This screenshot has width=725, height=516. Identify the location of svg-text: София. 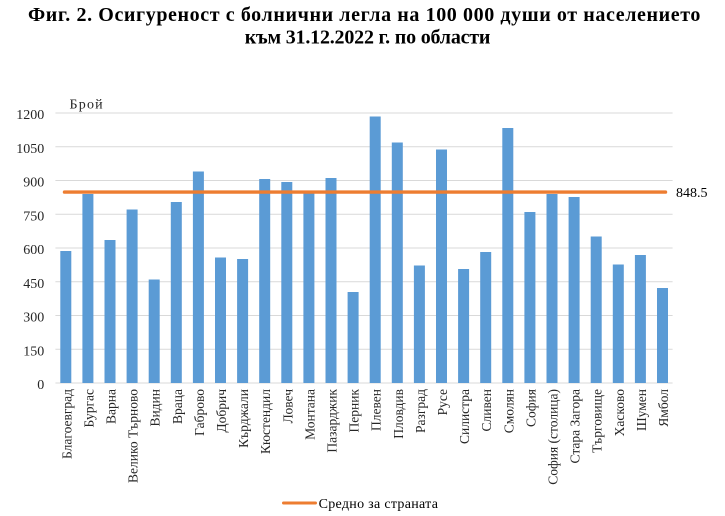
(530, 408).